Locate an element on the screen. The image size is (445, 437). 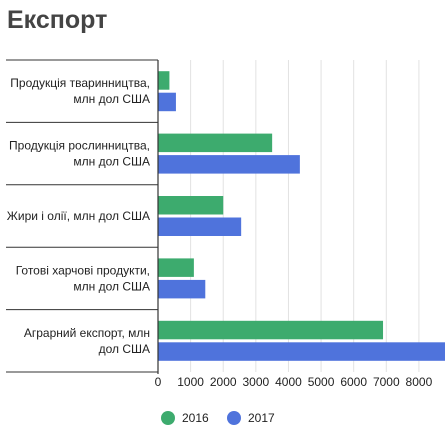
category-label: Продукція тваринництва, млн дол США is located at coordinates (80, 91).